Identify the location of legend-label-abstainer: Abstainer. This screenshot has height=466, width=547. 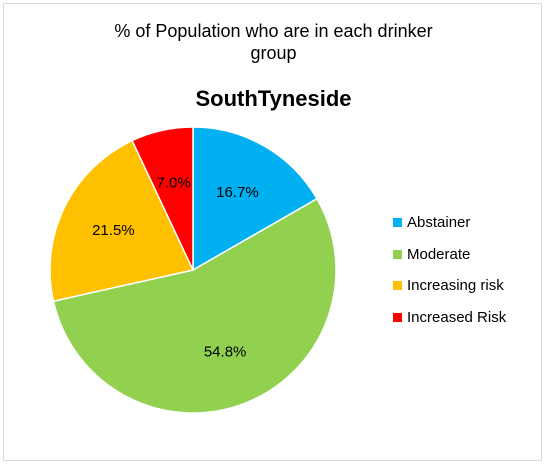
(439, 222).